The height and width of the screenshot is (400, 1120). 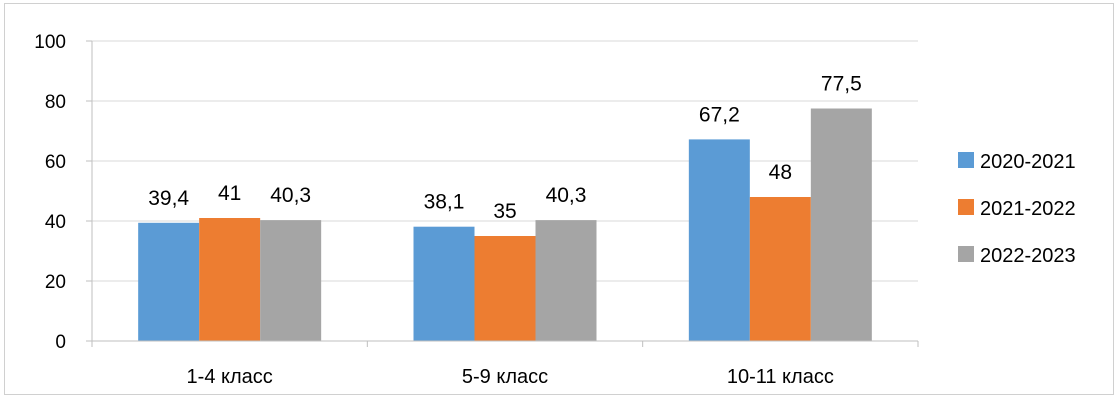 I want to click on y-axis-ticks: 0 20 40 60 80 100, so click(x=63, y=192).